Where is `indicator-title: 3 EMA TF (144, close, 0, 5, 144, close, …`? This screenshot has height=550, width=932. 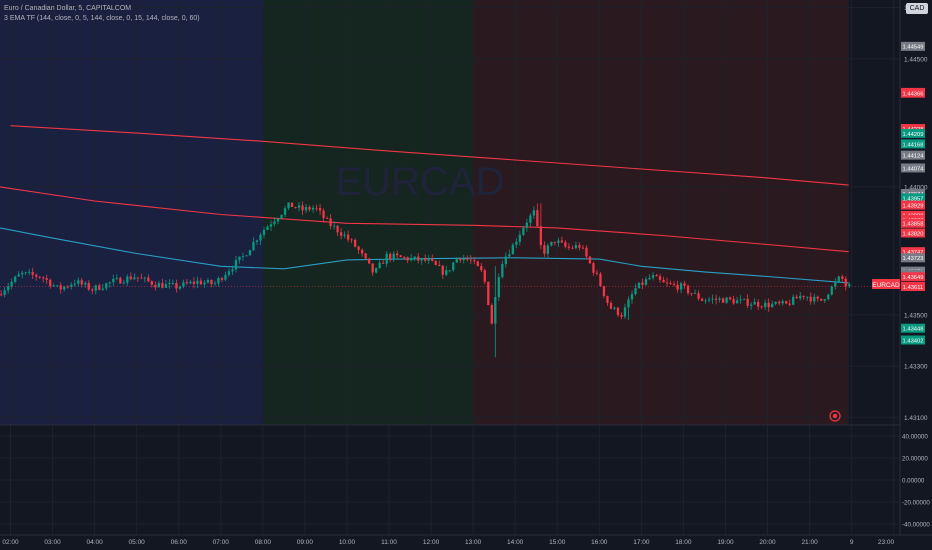 indicator-title: 3 EMA TF (144, close, 0, 5, 144, close, … is located at coordinates (102, 18).